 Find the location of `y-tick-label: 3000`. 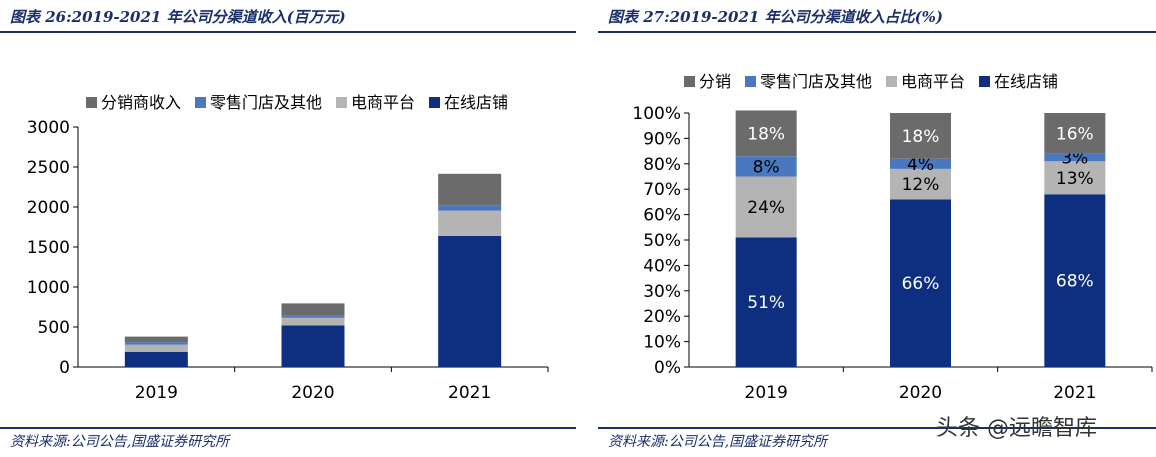

y-tick-label: 3000 is located at coordinates (48, 128).